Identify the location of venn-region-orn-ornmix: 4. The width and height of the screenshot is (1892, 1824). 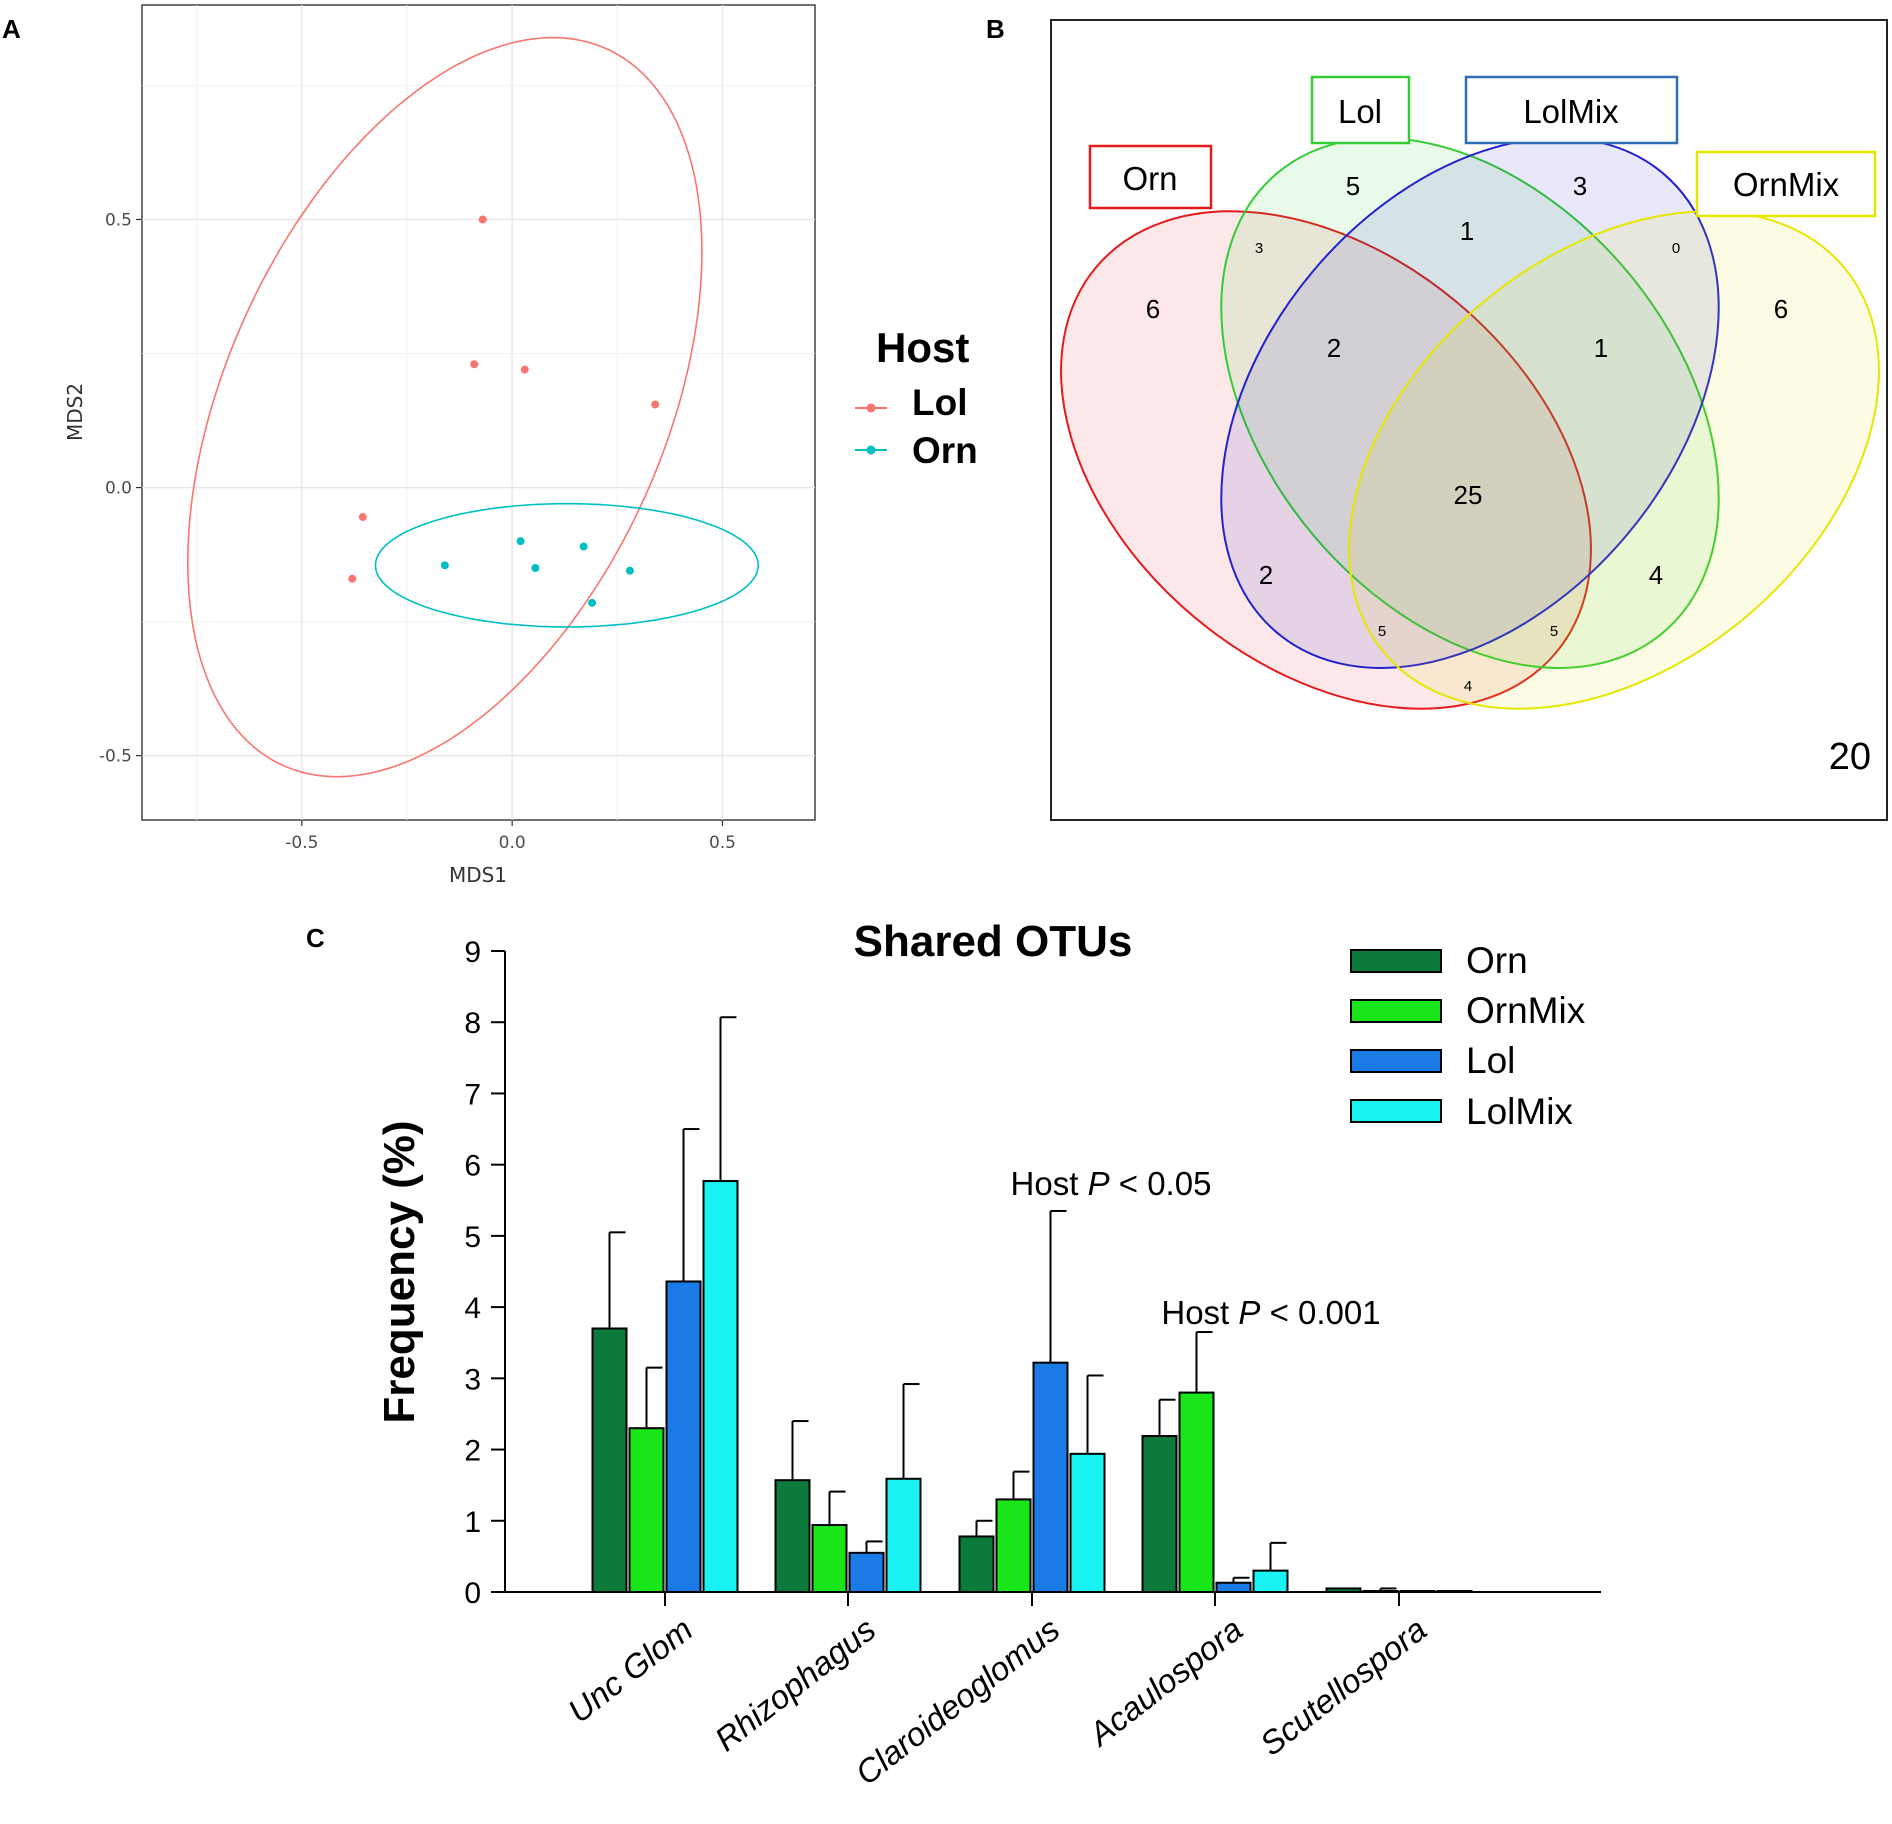
(1468, 686).